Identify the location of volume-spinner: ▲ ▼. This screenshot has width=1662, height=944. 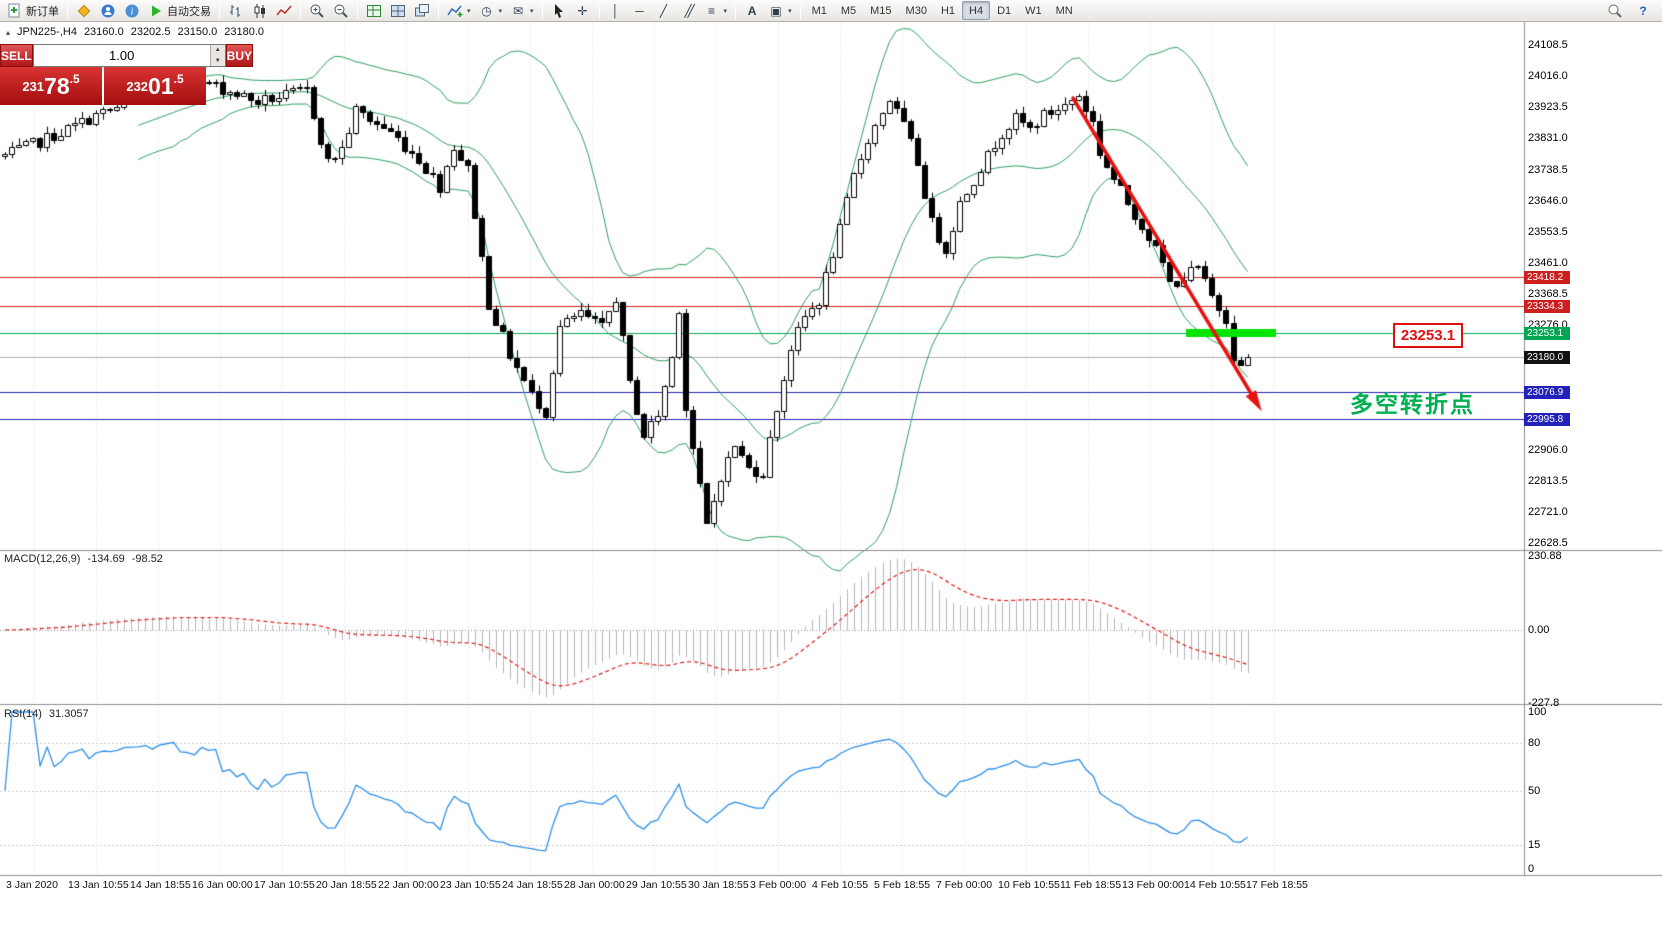
(217, 55).